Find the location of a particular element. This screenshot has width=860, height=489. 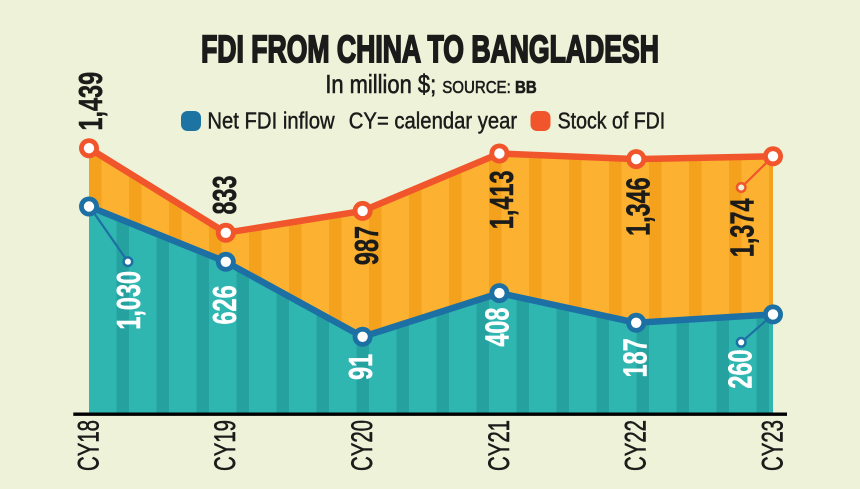

svg-text: CY21 is located at coordinates (499, 445).